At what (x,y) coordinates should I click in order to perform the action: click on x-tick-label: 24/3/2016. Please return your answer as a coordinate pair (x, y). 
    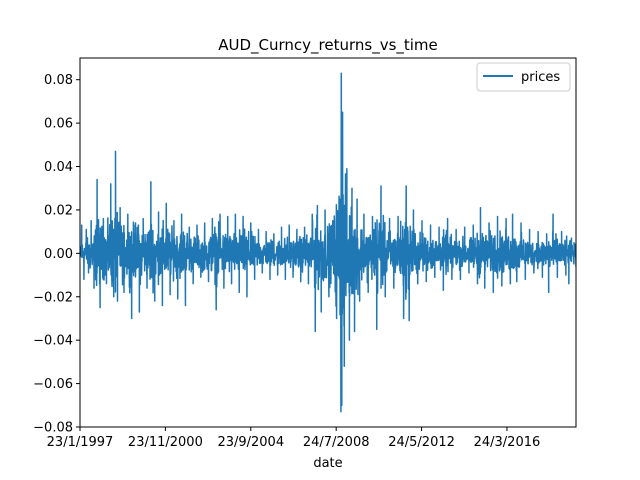
    Looking at the image, I should click on (507, 442).